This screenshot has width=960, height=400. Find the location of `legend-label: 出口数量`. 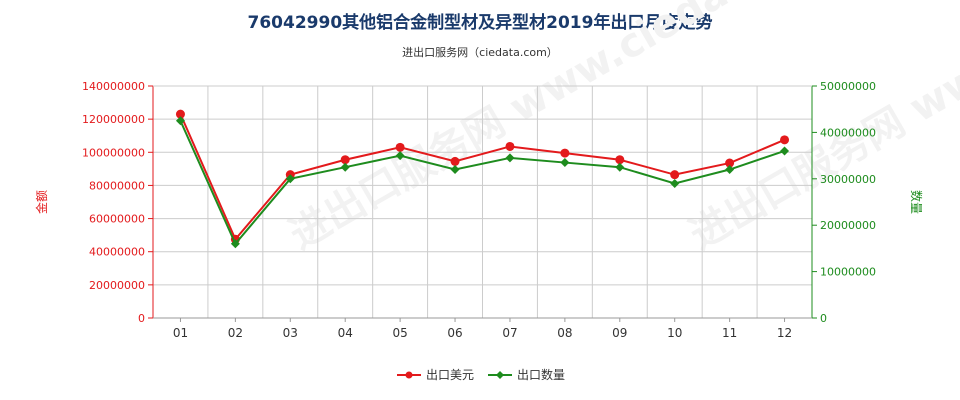

legend-label: 出口数量 is located at coordinates (541, 374).